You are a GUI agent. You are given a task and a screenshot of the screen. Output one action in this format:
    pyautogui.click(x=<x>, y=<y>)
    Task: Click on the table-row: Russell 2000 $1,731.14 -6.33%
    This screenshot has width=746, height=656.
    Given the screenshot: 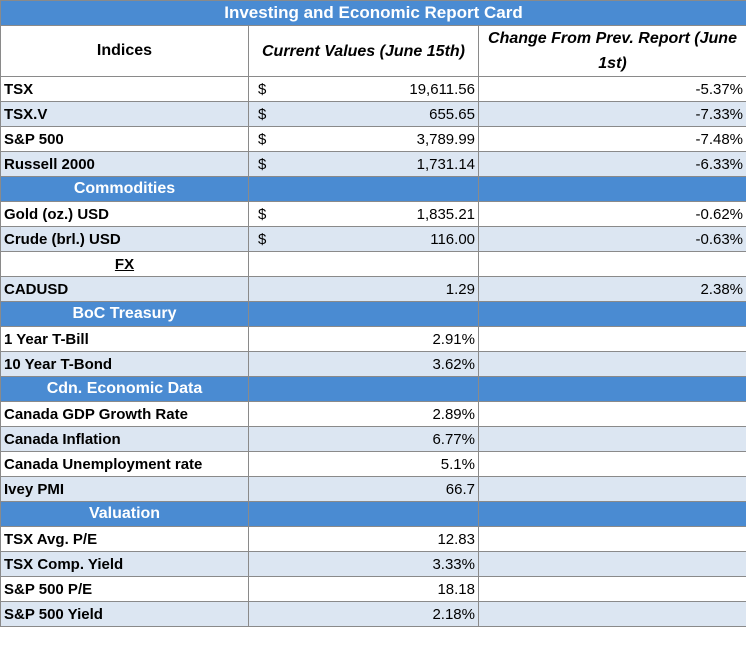 What is the action you would take?
    pyautogui.click(x=373, y=164)
    